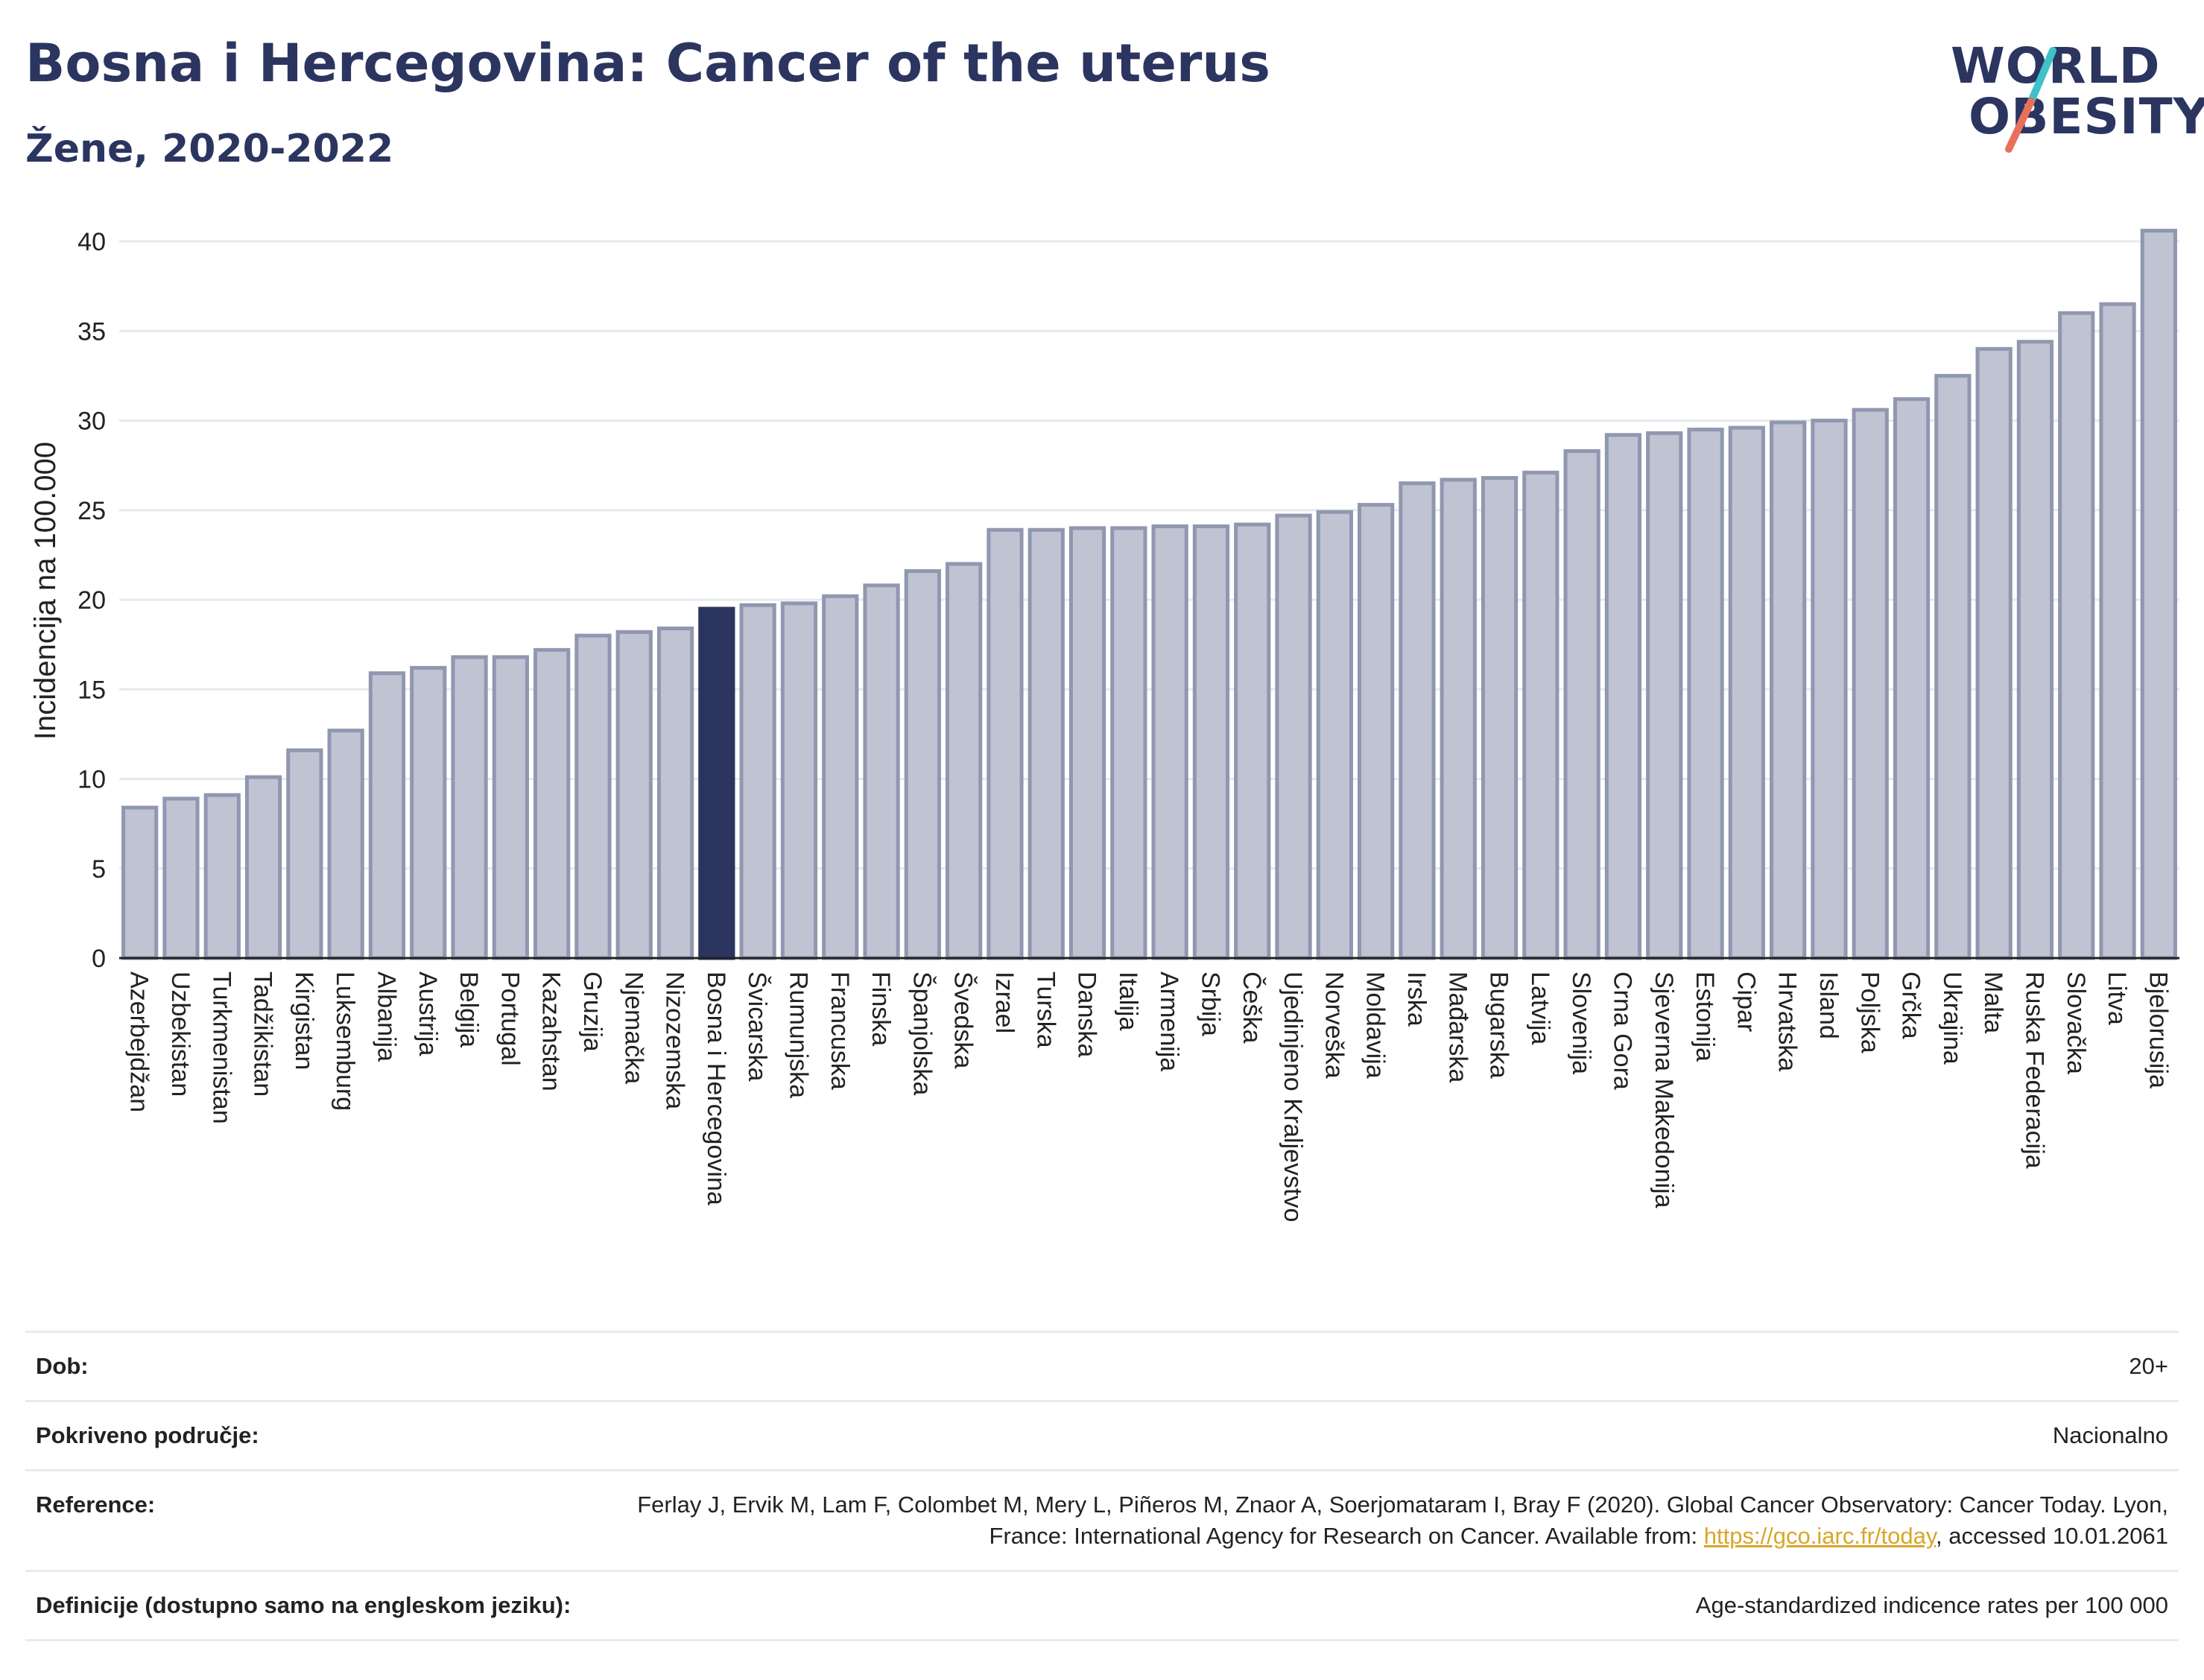 The image size is (2204, 1680). Describe the element at coordinates (428, 1013) in the screenshot. I see `x-tick-label: Austrija` at that location.